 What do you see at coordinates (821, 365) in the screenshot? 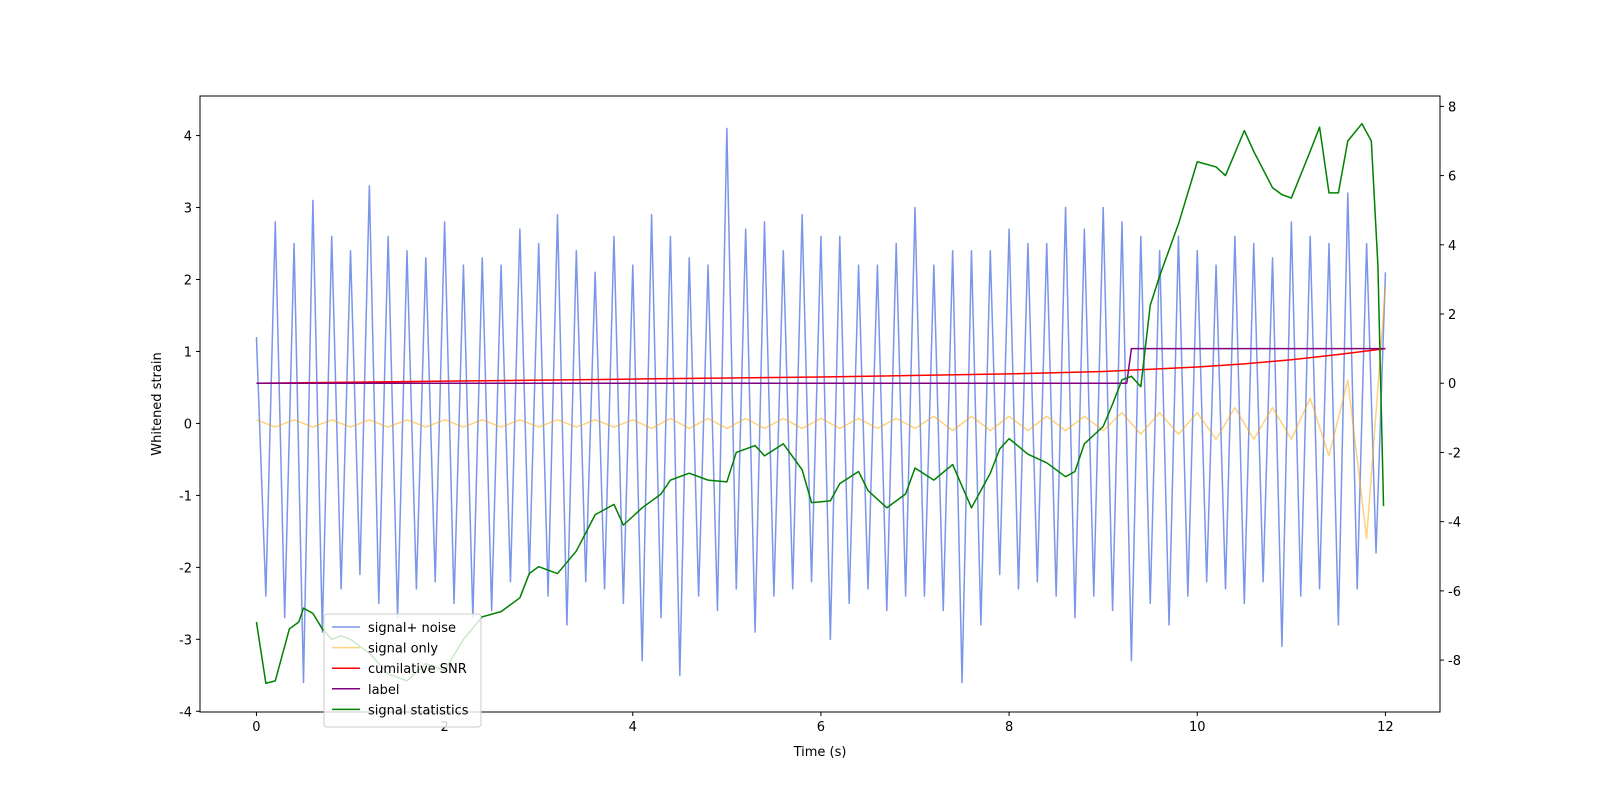
I see `series-line` at bounding box center [821, 365].